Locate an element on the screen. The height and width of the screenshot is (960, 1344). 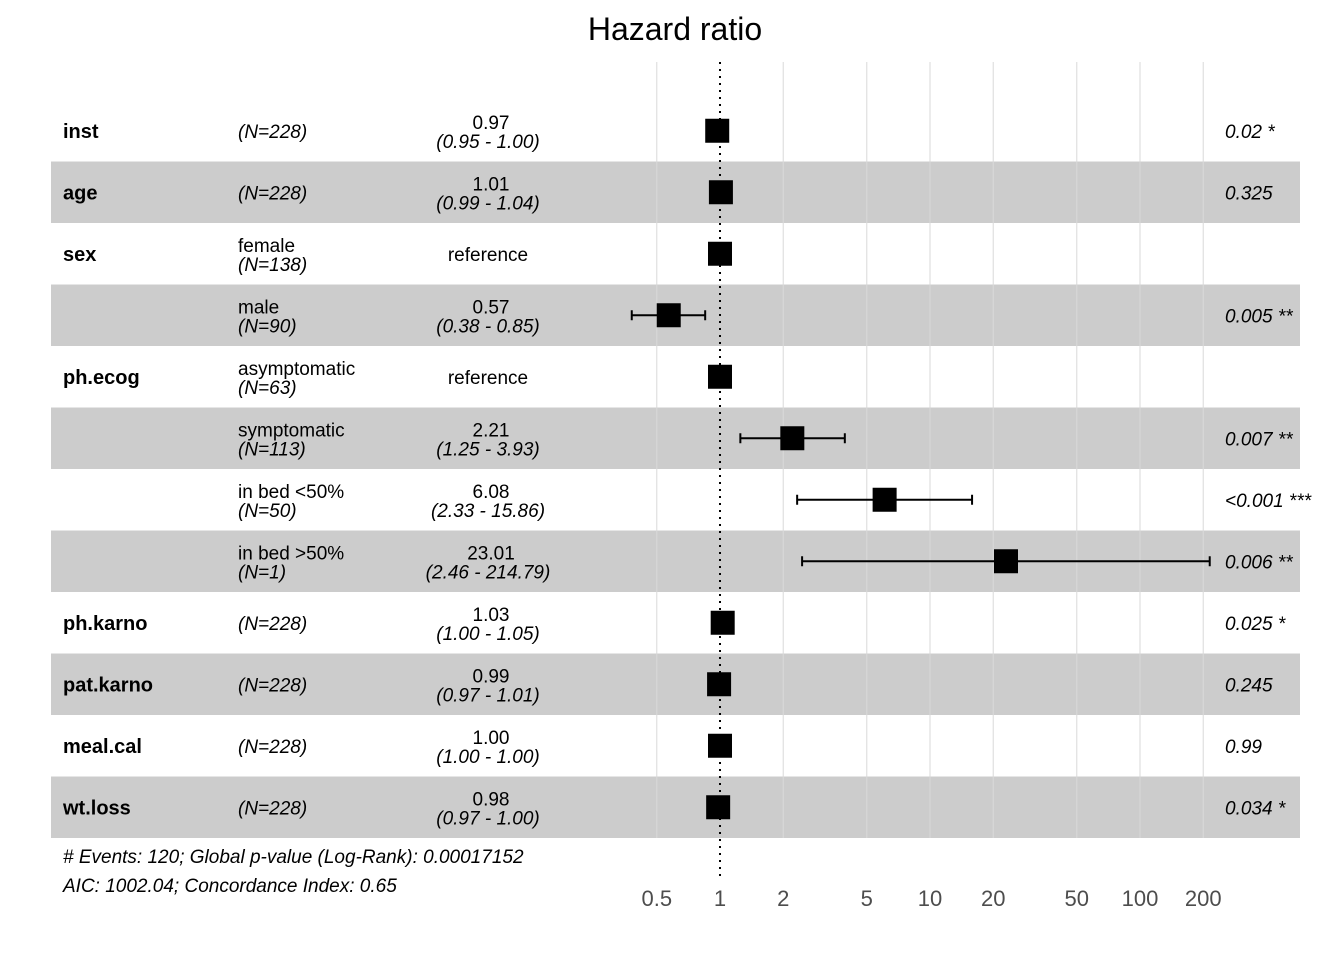
p-value-label: 0.006 ** is located at coordinates (1259, 562).